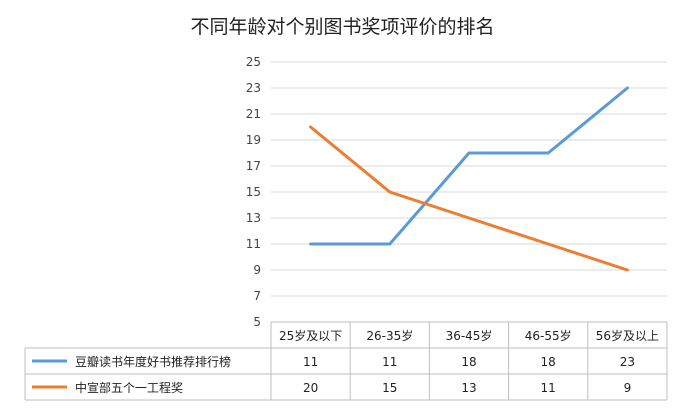  Describe the element at coordinates (257, 322) in the screenshot. I see `y-tick-label: 5` at that location.